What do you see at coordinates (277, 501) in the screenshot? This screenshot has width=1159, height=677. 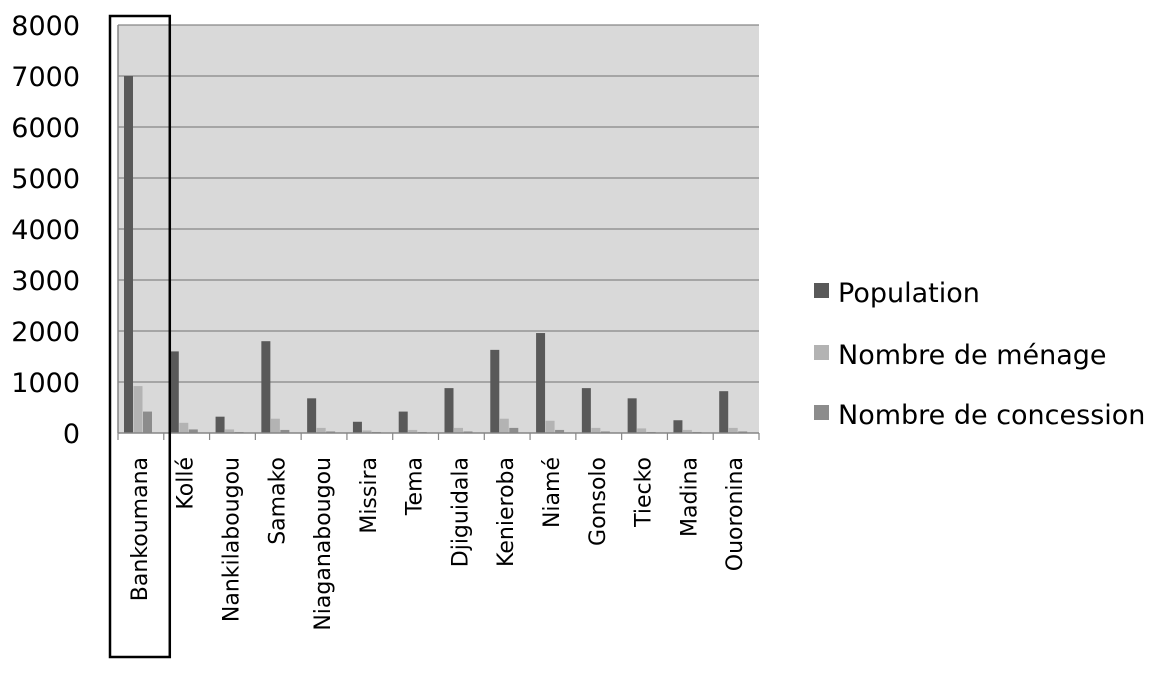 I see `category-label: Samako` at bounding box center [277, 501].